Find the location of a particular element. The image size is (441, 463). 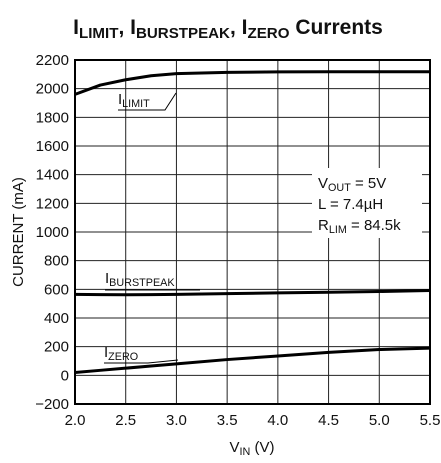

series-label-part: ZERO is located at coordinates (123, 357).